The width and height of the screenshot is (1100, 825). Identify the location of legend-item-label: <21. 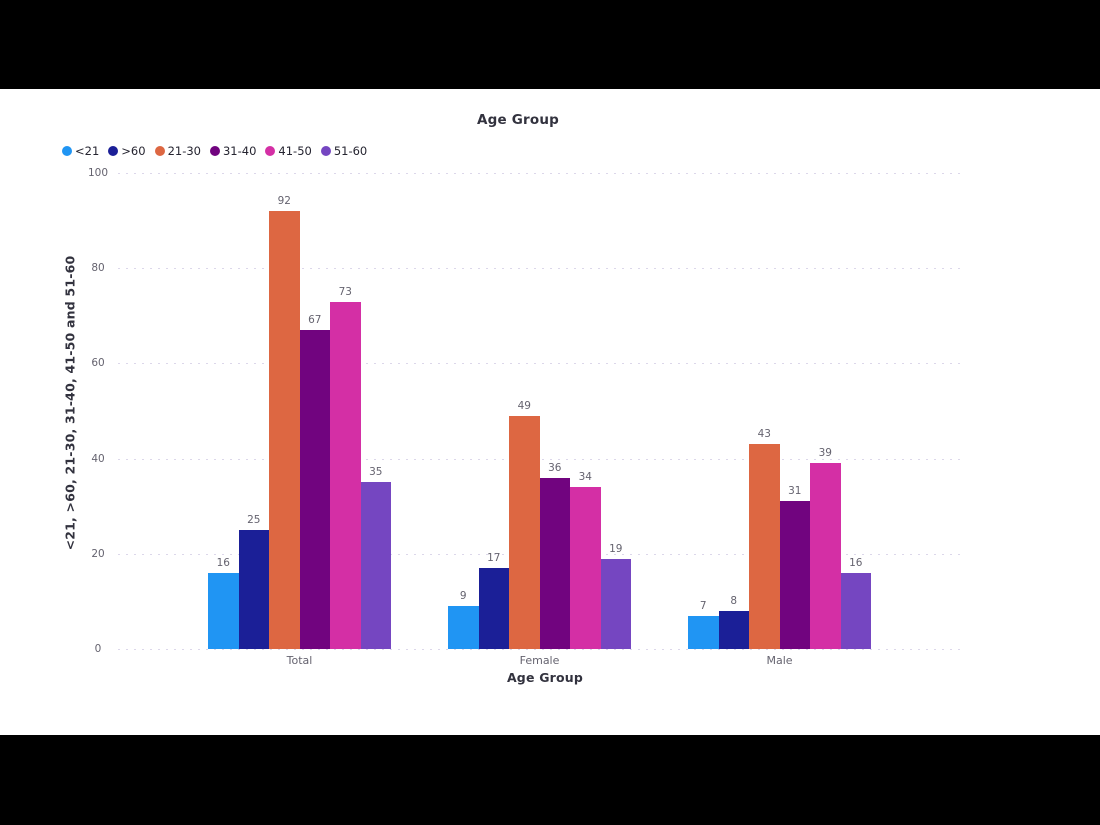
(87, 151).